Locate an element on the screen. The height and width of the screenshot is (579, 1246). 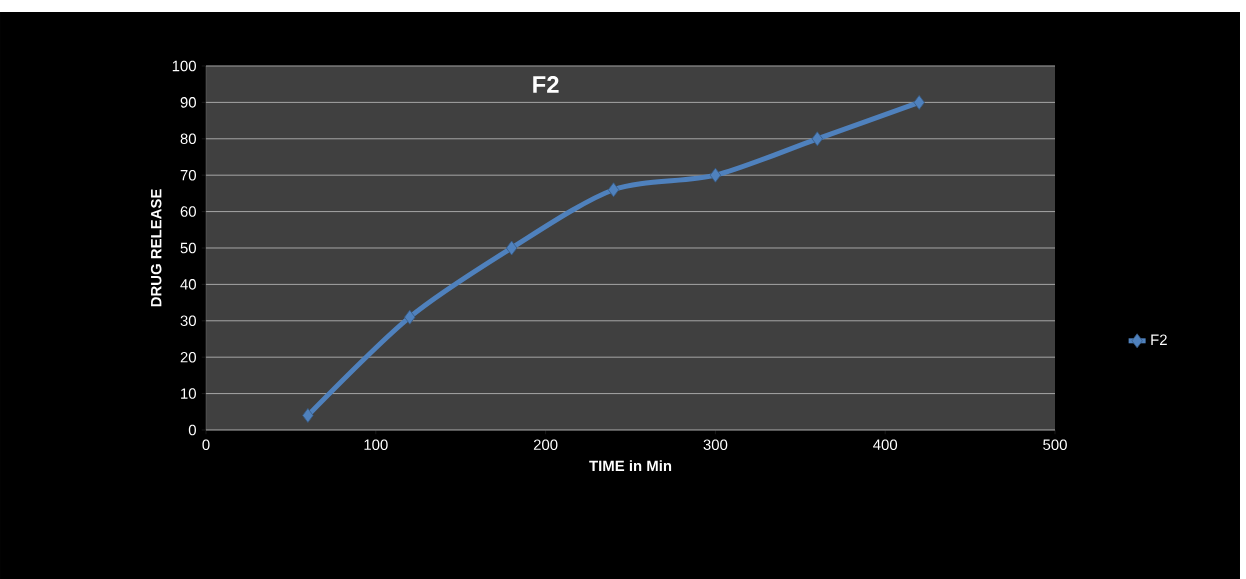
x-tick-label: 500 is located at coordinates (1055, 444).